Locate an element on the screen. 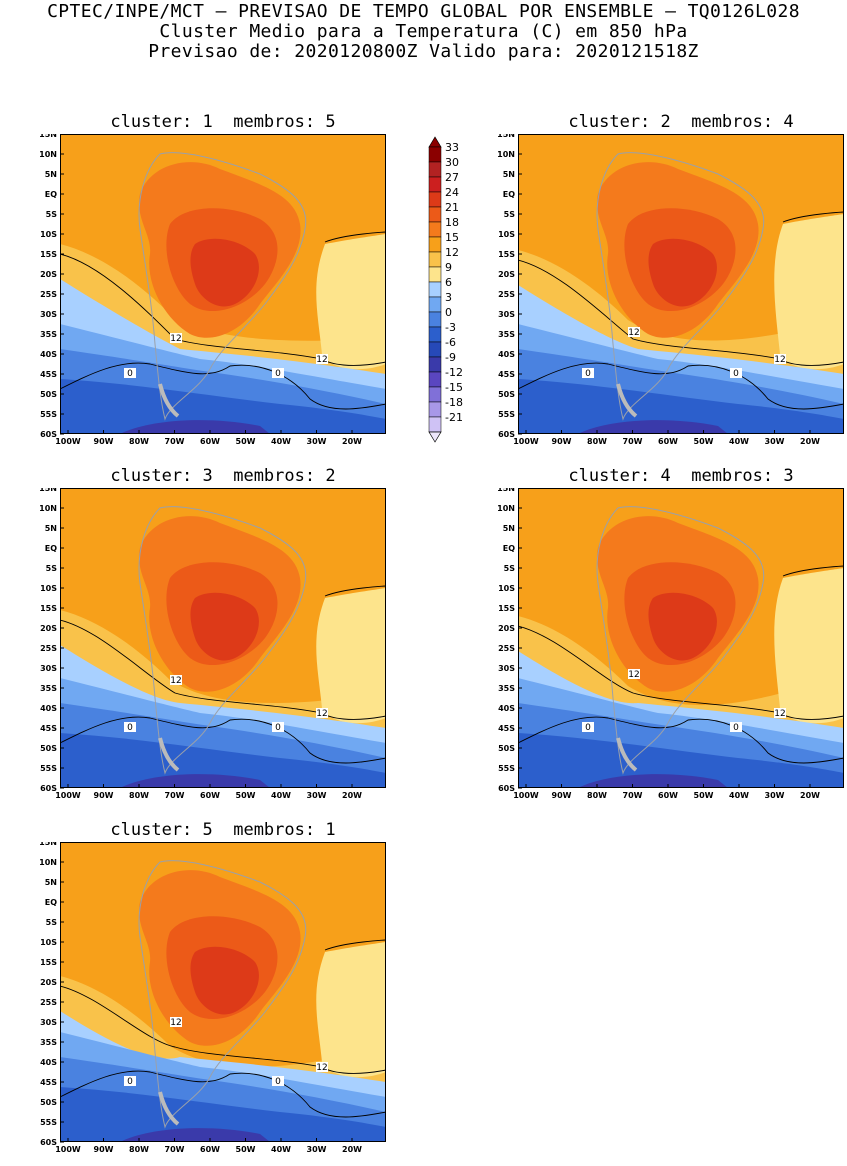 The width and height of the screenshot is (847, 1166). panel-title: cluster: 2 membros: 4 is located at coordinates (681, 122).